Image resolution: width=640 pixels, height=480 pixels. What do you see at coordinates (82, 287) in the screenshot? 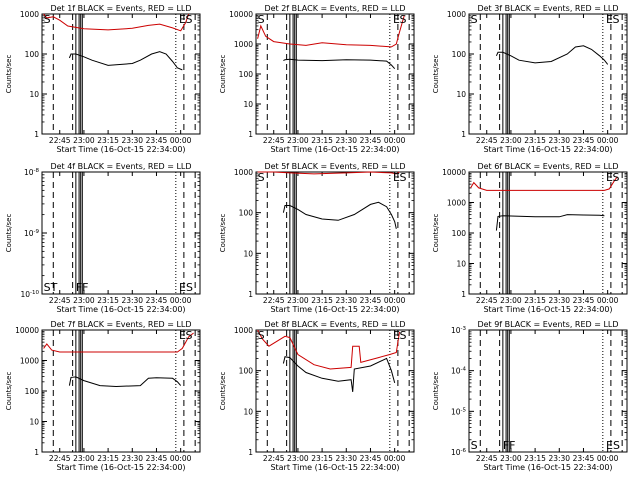
I see `marker-label: FF` at bounding box center [82, 287].